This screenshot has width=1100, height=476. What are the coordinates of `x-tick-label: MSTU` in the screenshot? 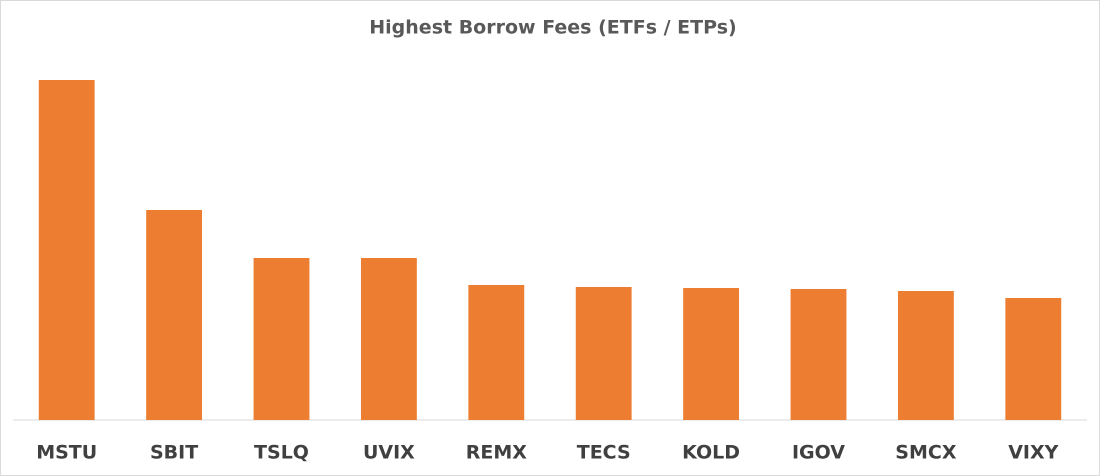 It's located at (66, 453).